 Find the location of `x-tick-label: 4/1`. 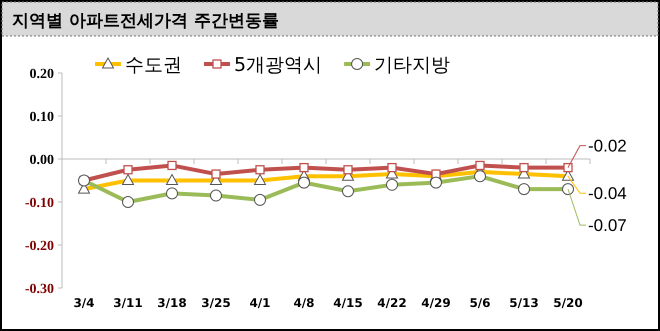

x-tick-label: 4/1 is located at coordinates (260, 303).